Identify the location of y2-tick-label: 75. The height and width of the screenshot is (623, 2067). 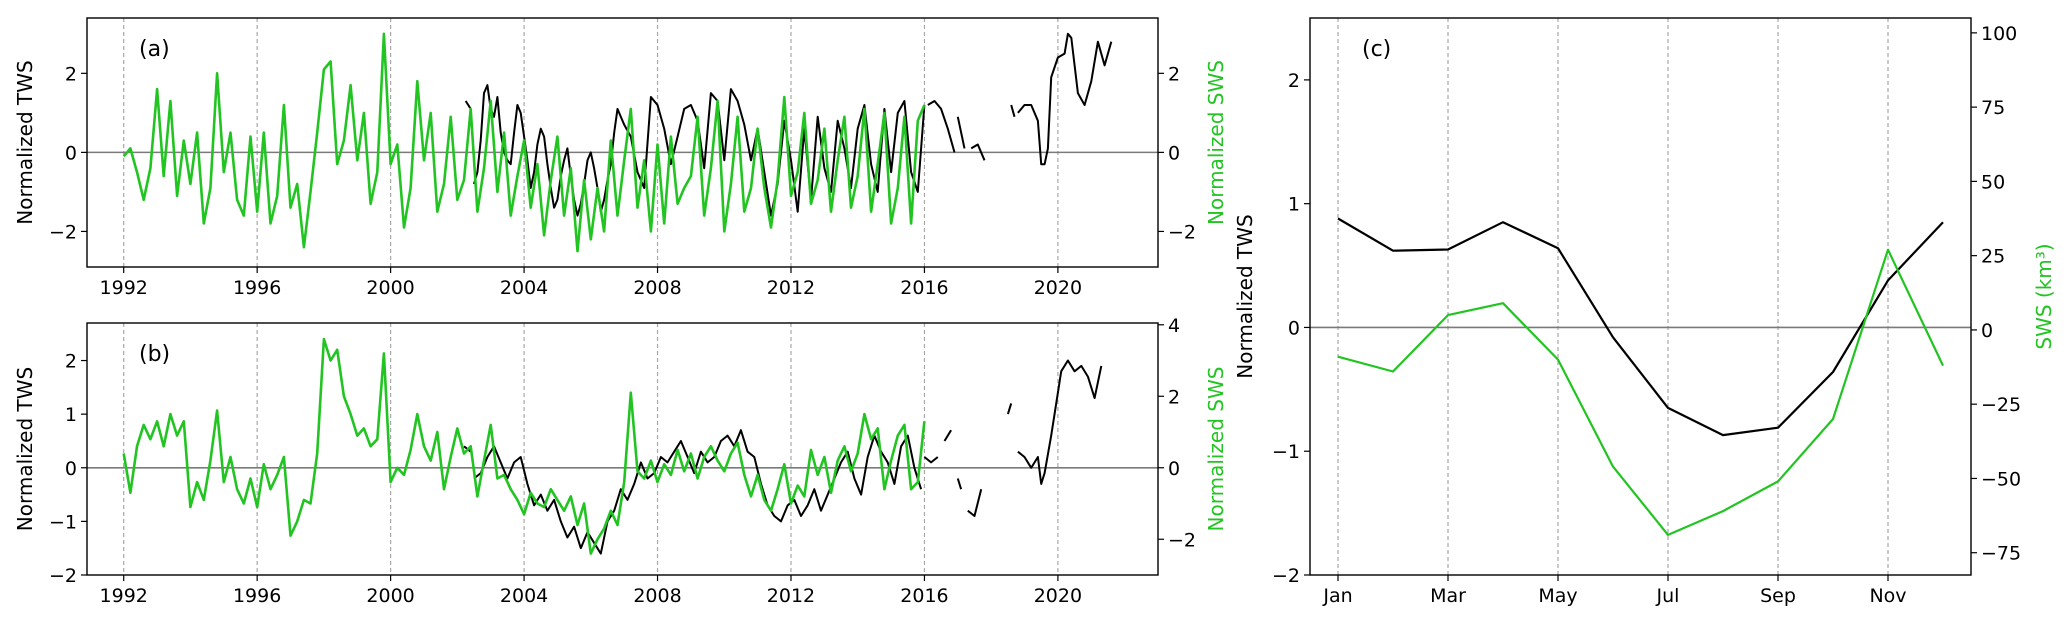
(1993, 108).